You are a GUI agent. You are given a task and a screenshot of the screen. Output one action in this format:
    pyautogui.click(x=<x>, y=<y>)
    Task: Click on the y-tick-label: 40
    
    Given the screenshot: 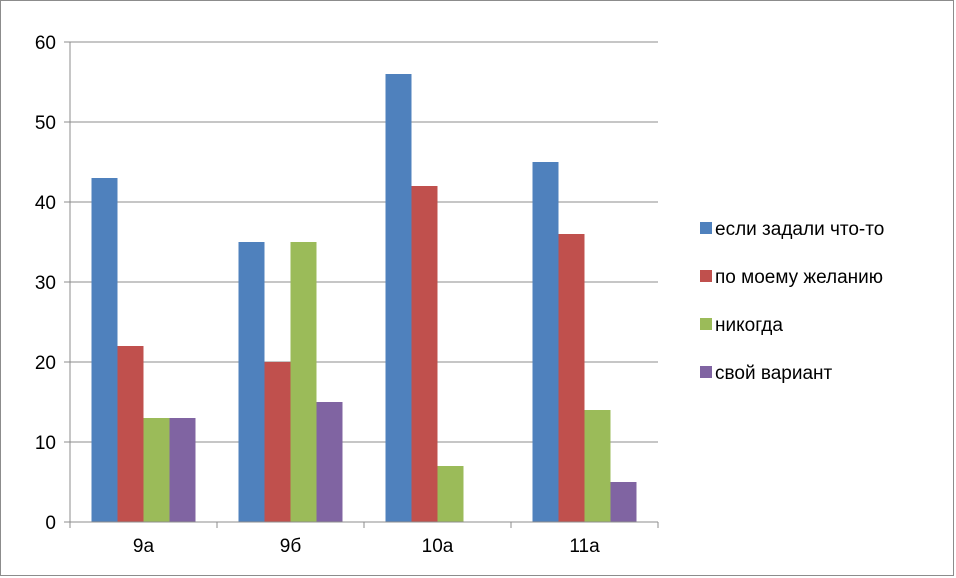 What is the action you would take?
    pyautogui.click(x=45, y=203)
    